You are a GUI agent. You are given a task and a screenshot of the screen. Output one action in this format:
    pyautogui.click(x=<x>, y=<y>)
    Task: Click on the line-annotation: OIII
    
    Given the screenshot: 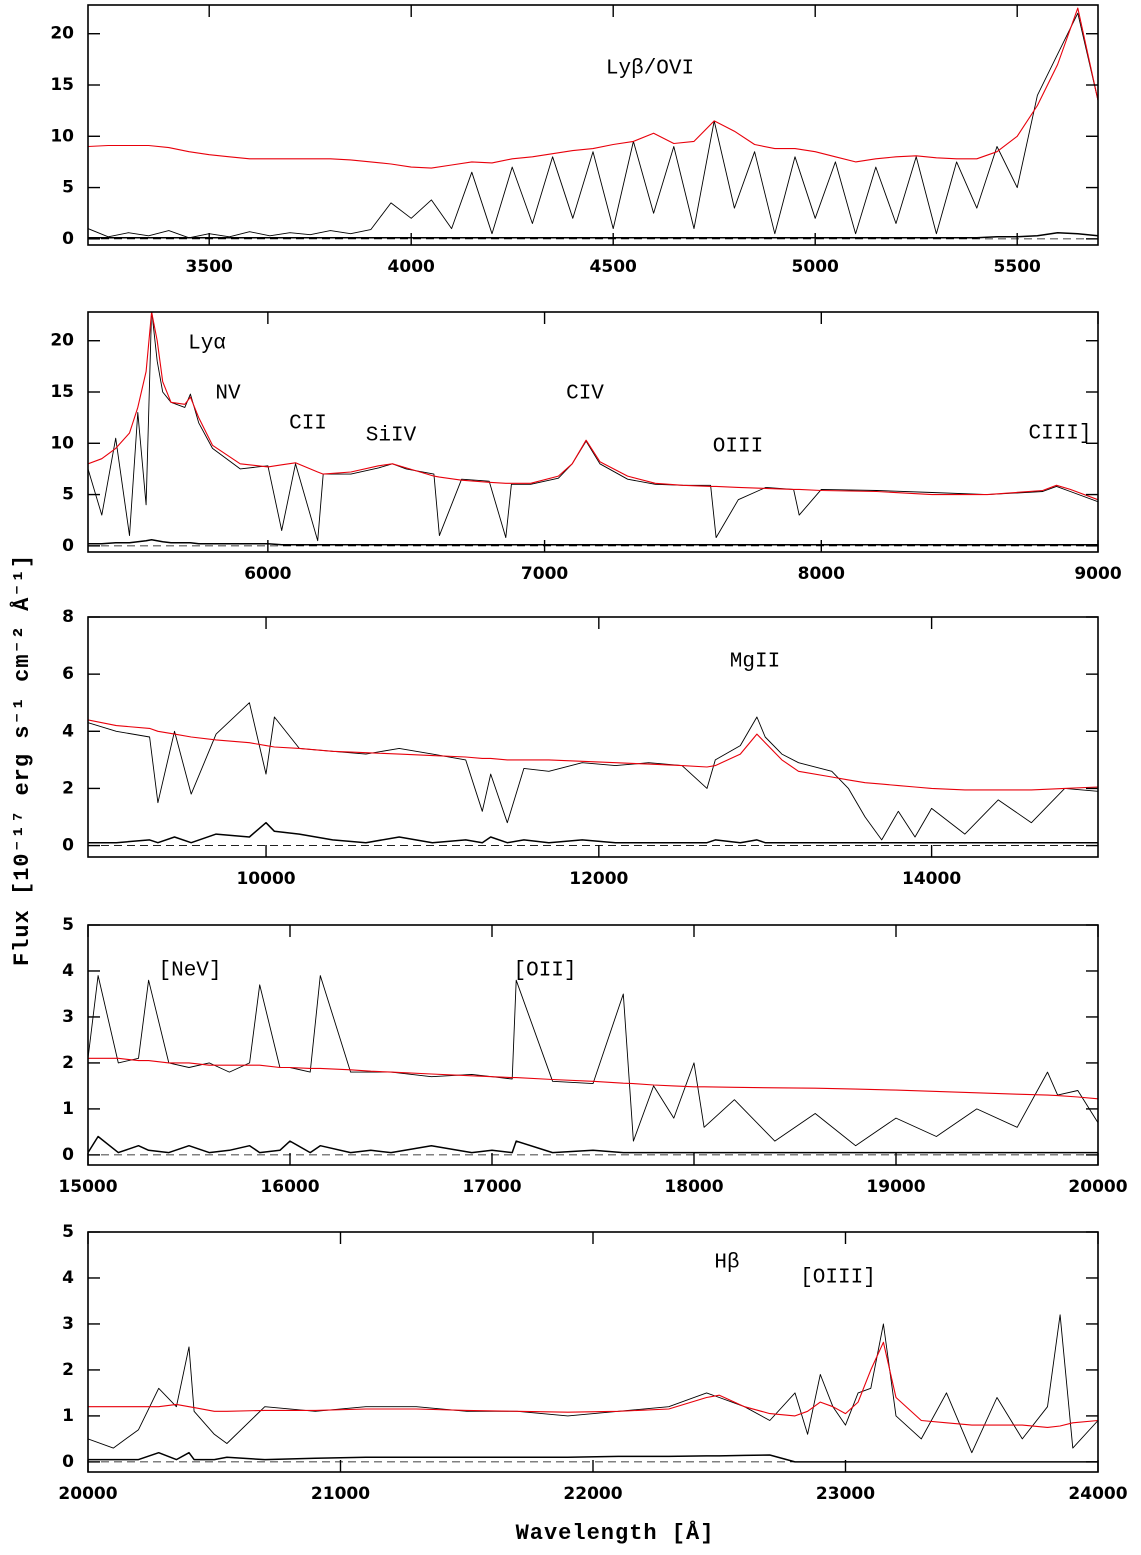 What is the action you would take?
    pyautogui.click(x=738, y=447)
    